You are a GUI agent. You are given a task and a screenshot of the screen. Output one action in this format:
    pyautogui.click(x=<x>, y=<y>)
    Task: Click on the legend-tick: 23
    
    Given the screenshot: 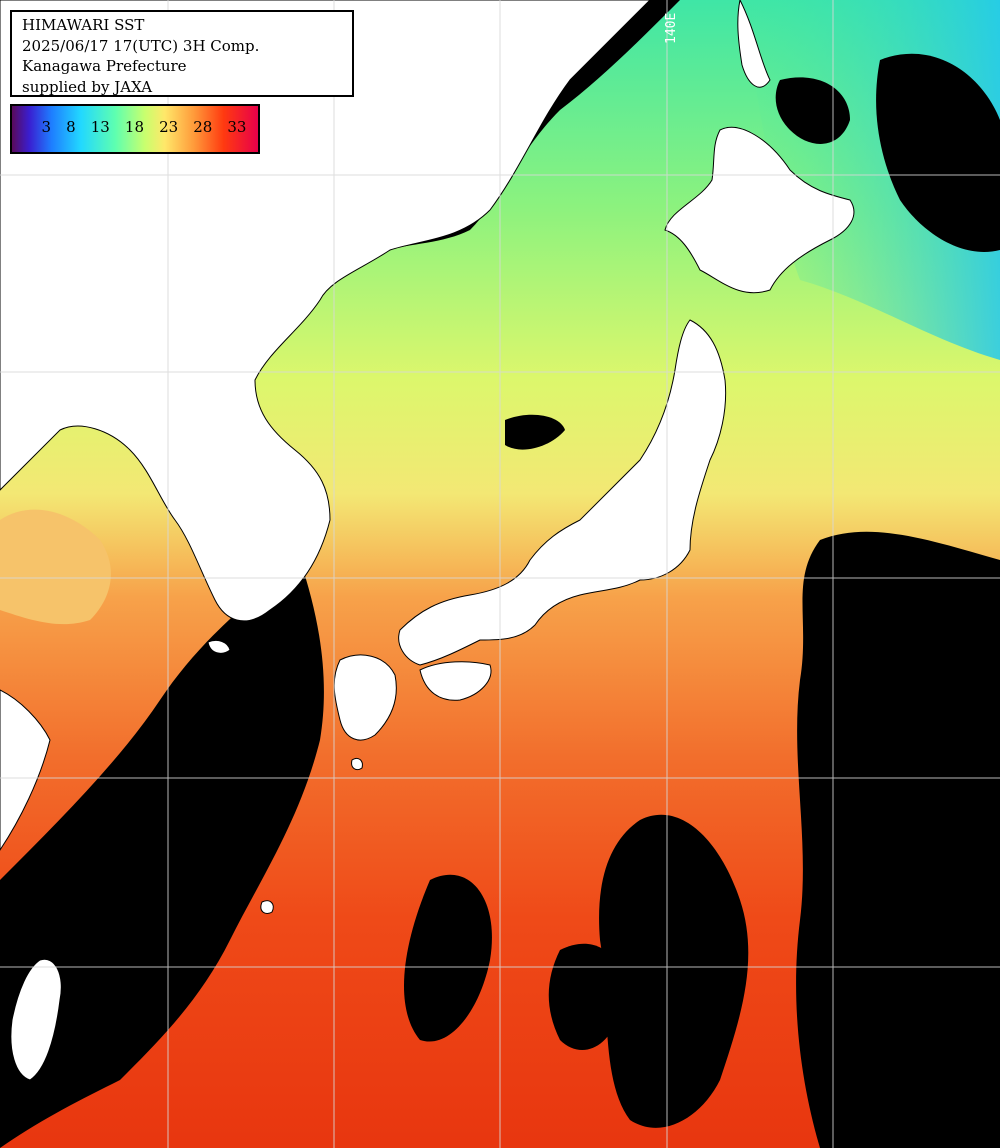 What is the action you would take?
    pyautogui.click(x=169, y=127)
    